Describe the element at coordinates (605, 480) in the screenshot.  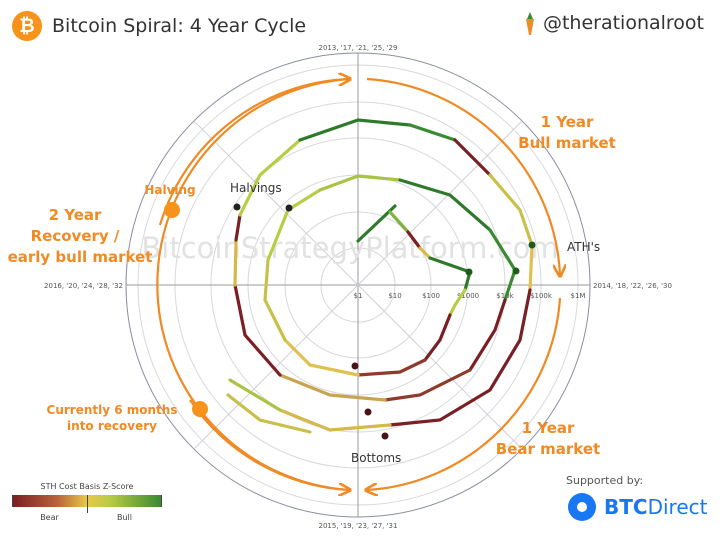
I see `sponsor-label: Supported by:` at that location.